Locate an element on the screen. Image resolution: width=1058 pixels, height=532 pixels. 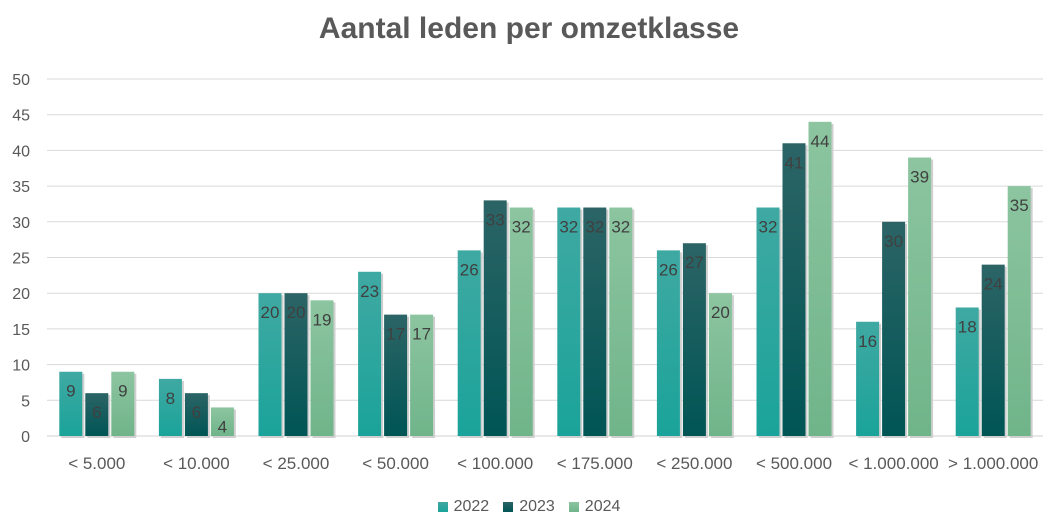
y-tick-label: 10 is located at coordinates (21, 366).